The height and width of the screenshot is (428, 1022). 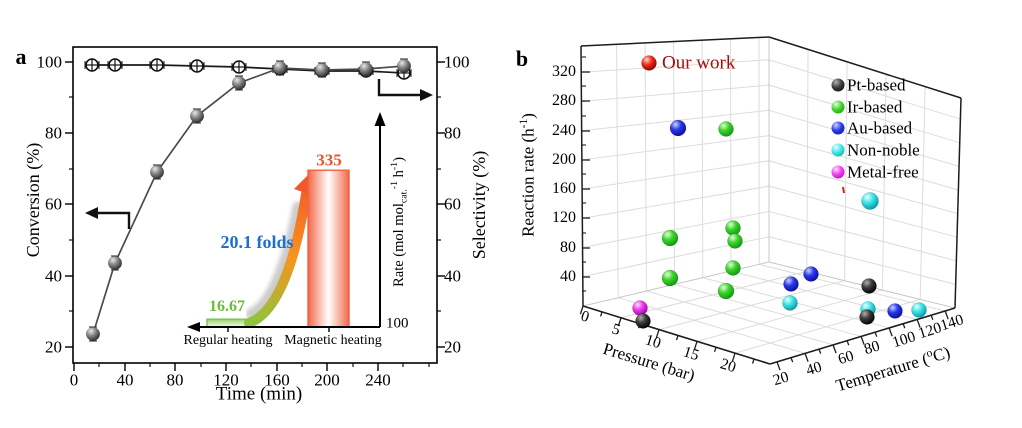 I want to click on time-tick-label: 40, so click(x=125, y=380).